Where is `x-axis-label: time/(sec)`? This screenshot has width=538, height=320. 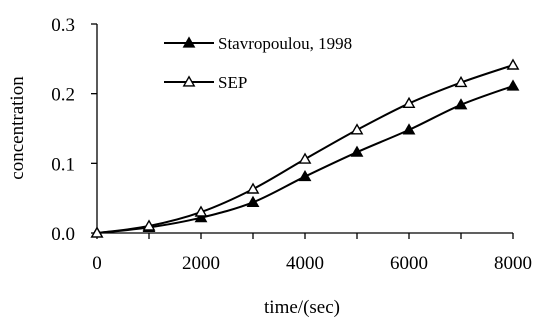 x-axis-label: time/(sec) is located at coordinates (302, 307).